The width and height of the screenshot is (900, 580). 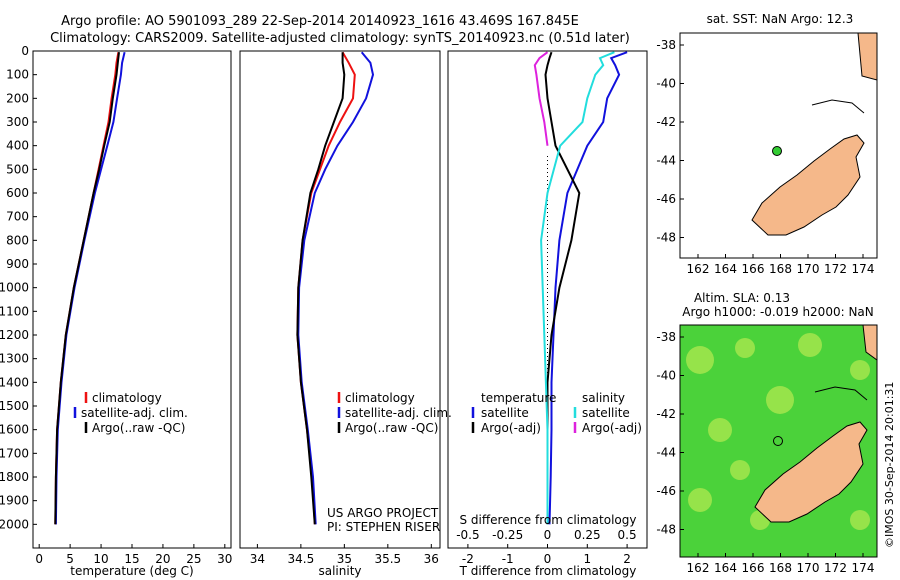 I want to click on sst-map-lat-label: -46, so click(x=666, y=199).